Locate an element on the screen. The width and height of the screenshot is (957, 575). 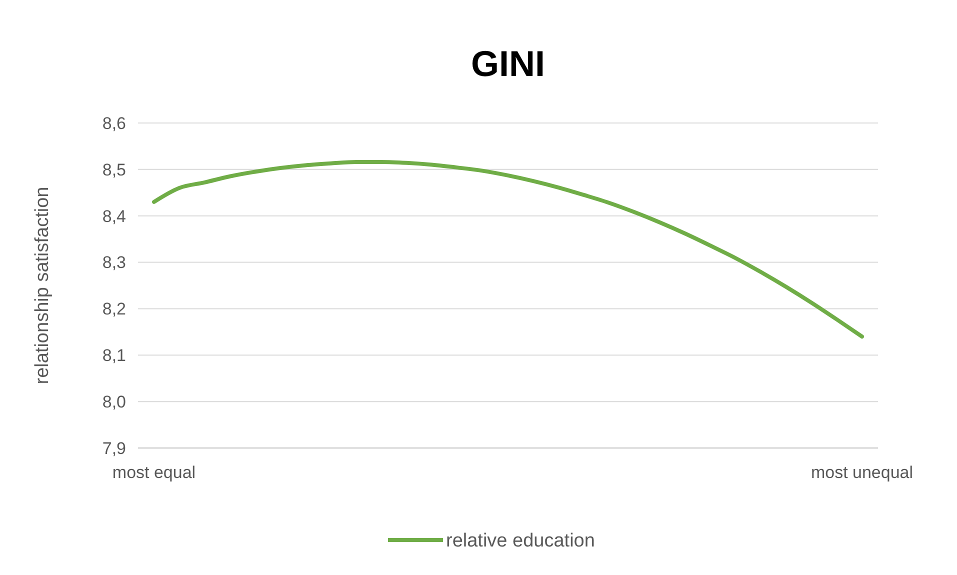
y-tick-label: 8,2 is located at coordinates (114, 309).